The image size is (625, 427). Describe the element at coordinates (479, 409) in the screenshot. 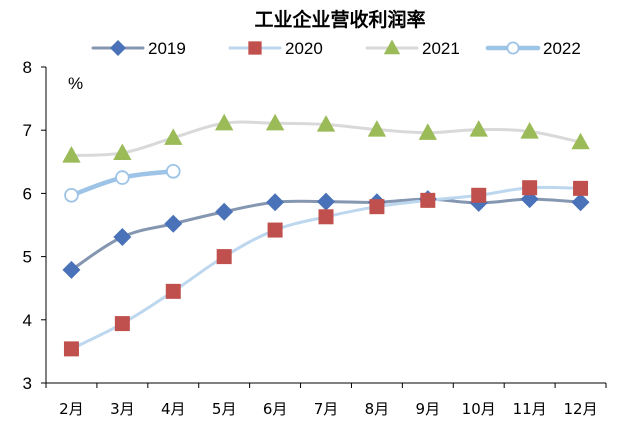

I see `x-tick-label: 10月` at that location.